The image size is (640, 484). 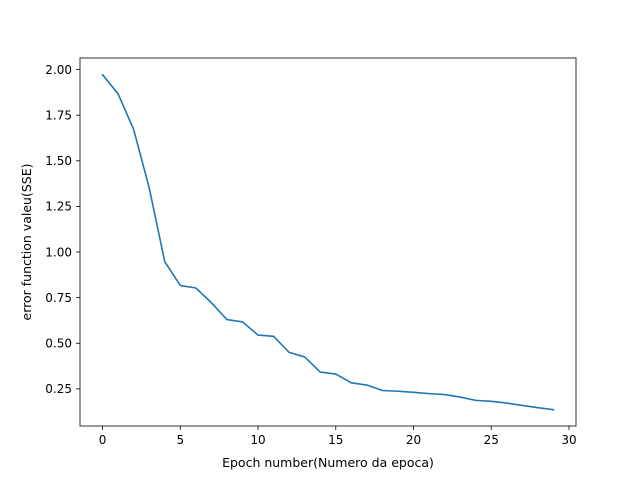 What do you see at coordinates (413, 440) in the screenshot?
I see `x-tick-label: 20` at bounding box center [413, 440].